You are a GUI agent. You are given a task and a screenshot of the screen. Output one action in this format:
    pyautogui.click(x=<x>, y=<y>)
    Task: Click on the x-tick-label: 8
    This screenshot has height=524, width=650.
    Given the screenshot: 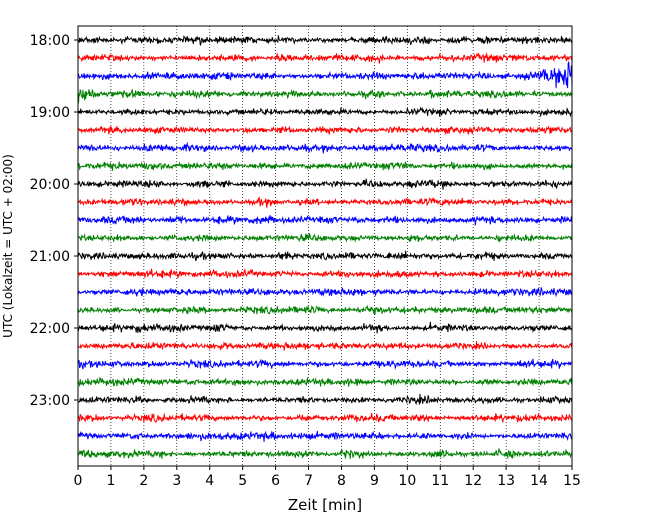 What is the action you would take?
    pyautogui.click(x=341, y=481)
    